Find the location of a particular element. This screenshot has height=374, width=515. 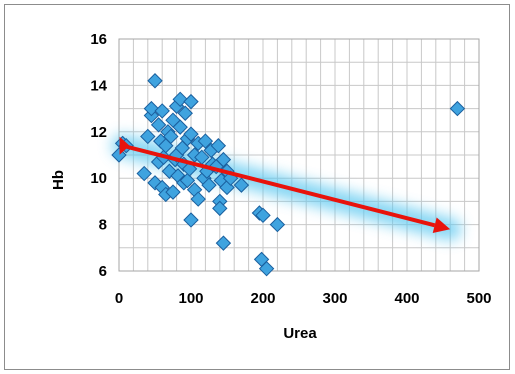

x-tick-label: 500 is located at coordinates (478, 298).